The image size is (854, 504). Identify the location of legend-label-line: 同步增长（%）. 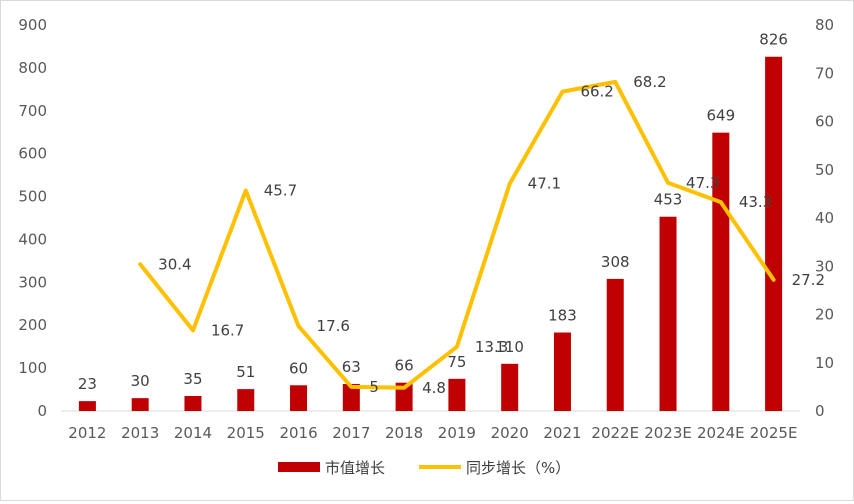
(518, 468).